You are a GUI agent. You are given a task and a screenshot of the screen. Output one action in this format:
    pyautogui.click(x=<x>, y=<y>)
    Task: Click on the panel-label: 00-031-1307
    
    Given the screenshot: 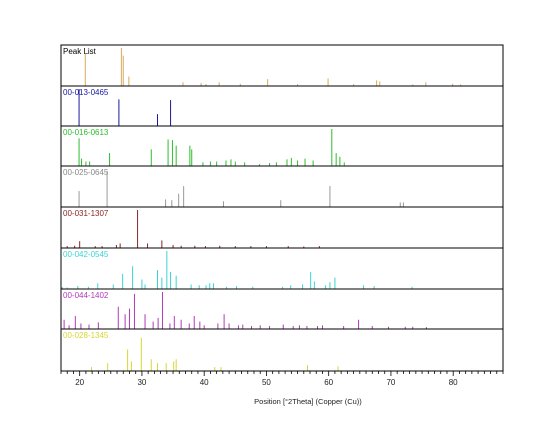 What is the action you would take?
    pyautogui.click(x=86, y=213)
    